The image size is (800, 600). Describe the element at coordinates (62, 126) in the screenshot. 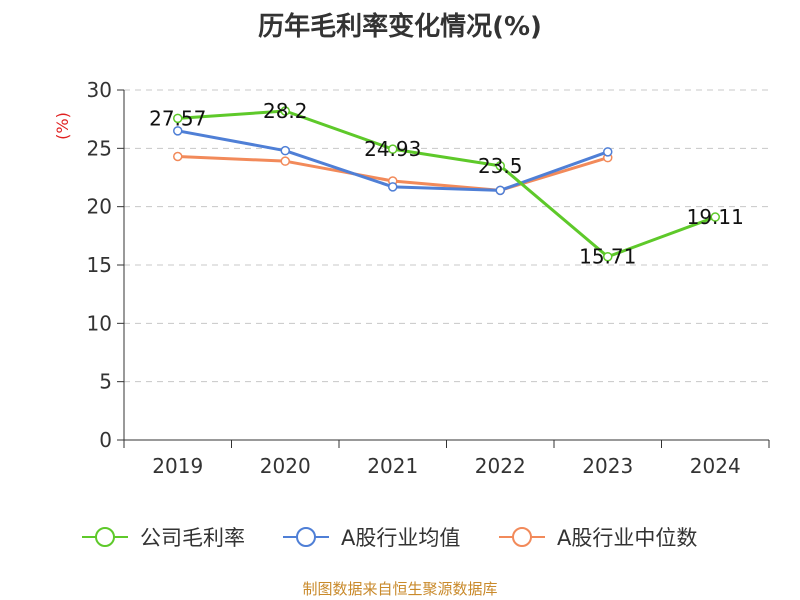

I see `y-axis-unit-label: (%)` at that location.